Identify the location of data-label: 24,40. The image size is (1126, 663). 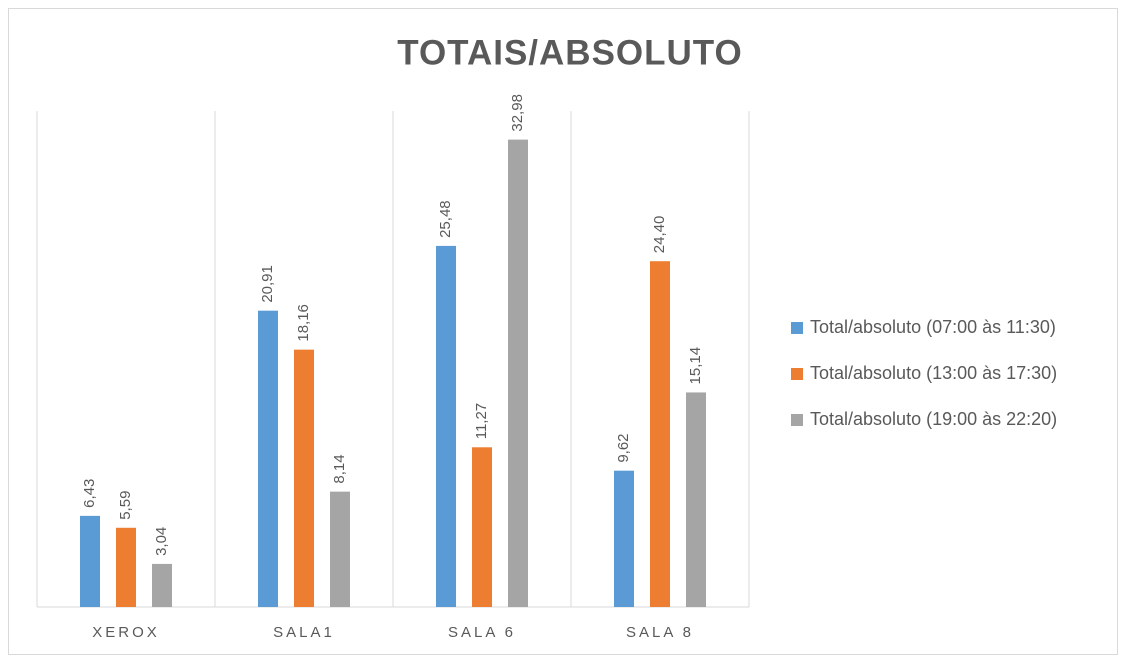
(659, 235).